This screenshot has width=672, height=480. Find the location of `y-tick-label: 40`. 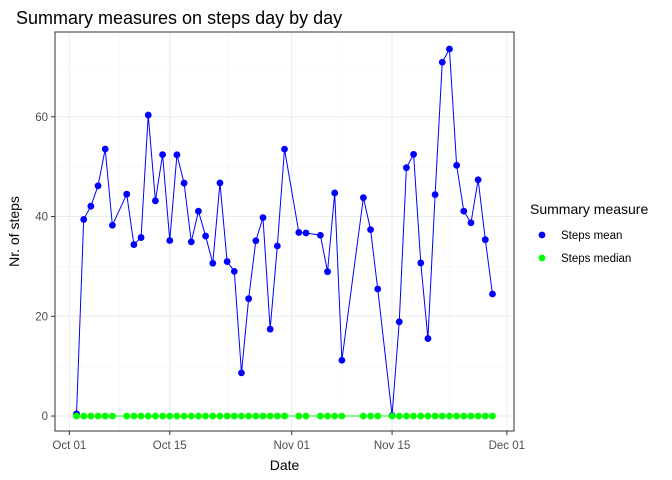

y-tick-label: 40 is located at coordinates (41, 218).